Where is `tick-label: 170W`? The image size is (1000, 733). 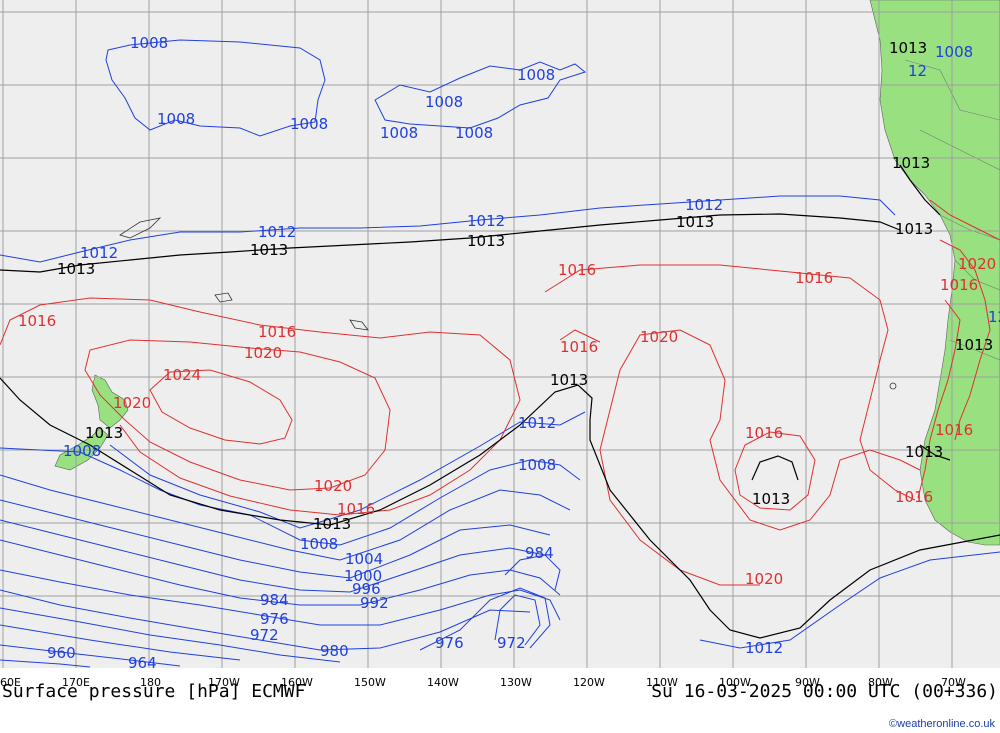
tick-label: 170W is located at coordinates (224, 682).